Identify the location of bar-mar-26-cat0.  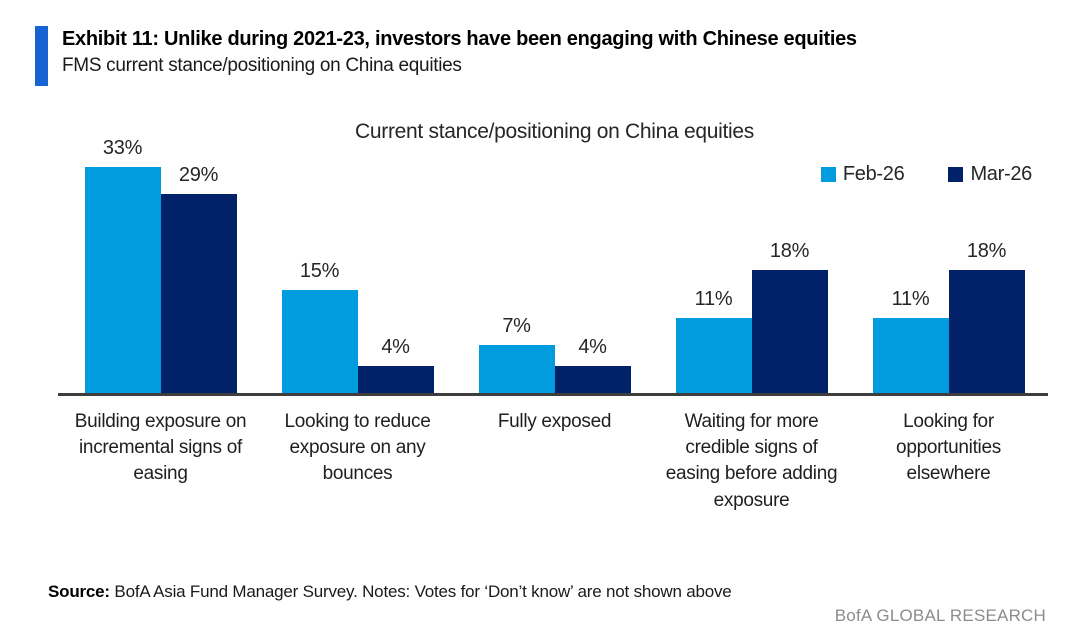
(198, 293).